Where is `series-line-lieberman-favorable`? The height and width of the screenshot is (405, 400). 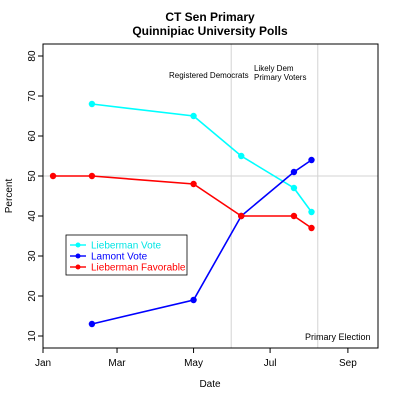 series-line-lieberman-favorable is located at coordinates (182, 202).